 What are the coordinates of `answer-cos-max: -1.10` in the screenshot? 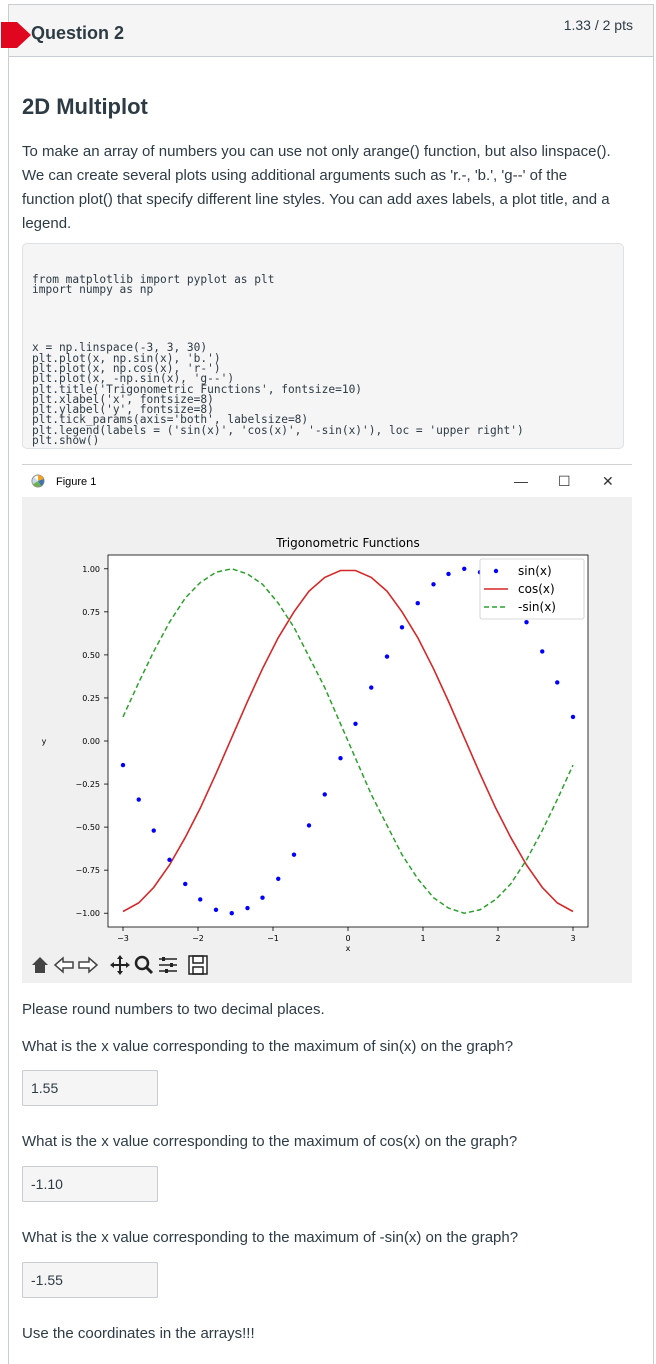 It's located at (90, 1184).